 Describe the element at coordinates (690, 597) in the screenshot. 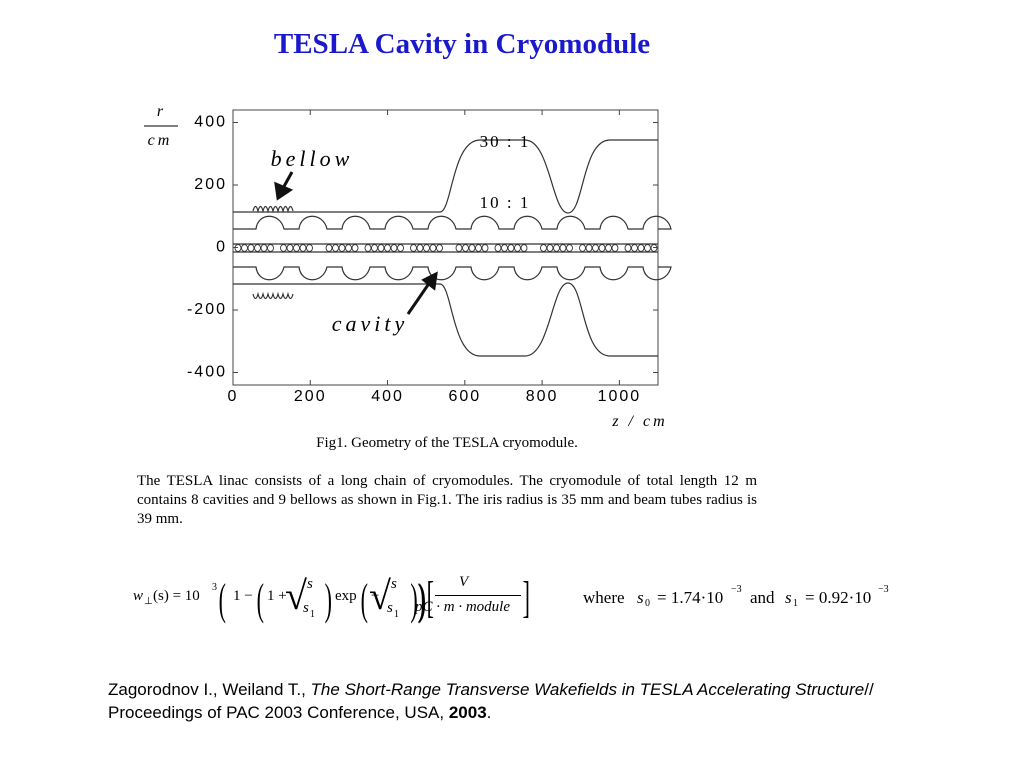

I see `formula-text: = 1.74·10` at that location.